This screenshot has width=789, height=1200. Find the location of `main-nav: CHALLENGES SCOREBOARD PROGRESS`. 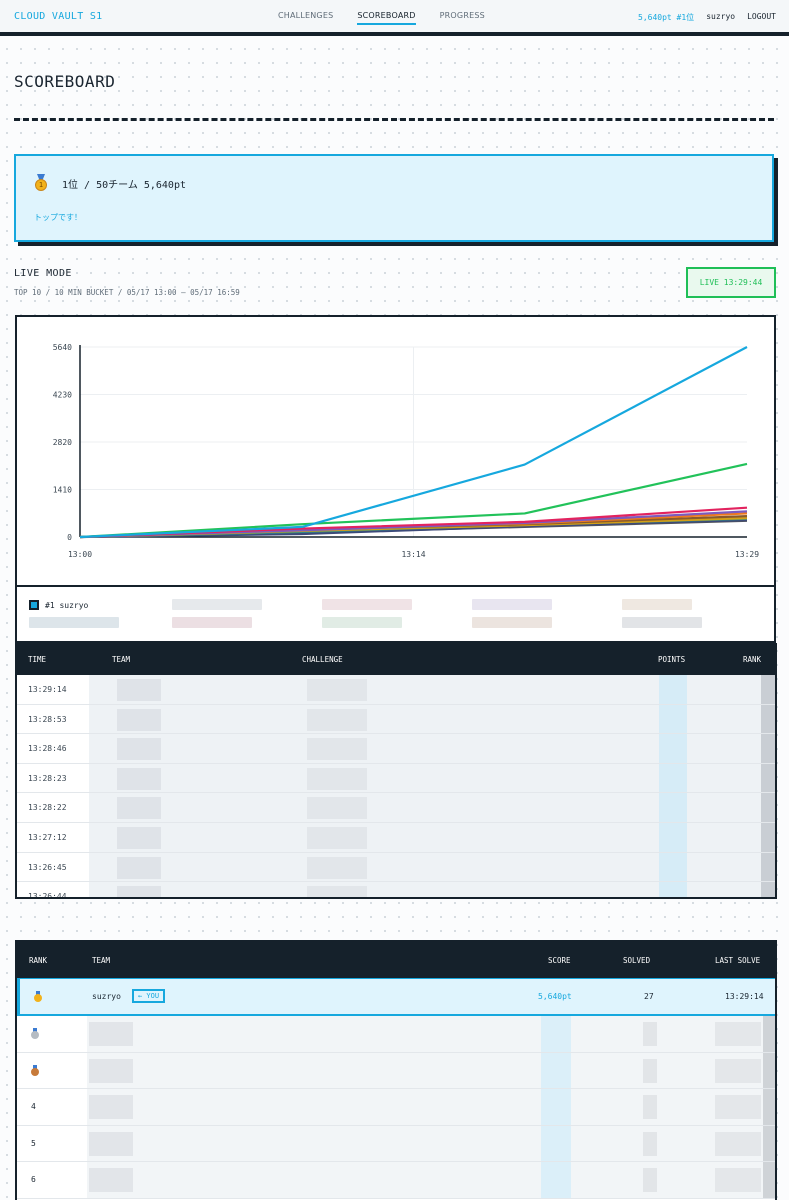

main-nav: CHALLENGES SCOREBOARD PROGRESS is located at coordinates (381, 18).